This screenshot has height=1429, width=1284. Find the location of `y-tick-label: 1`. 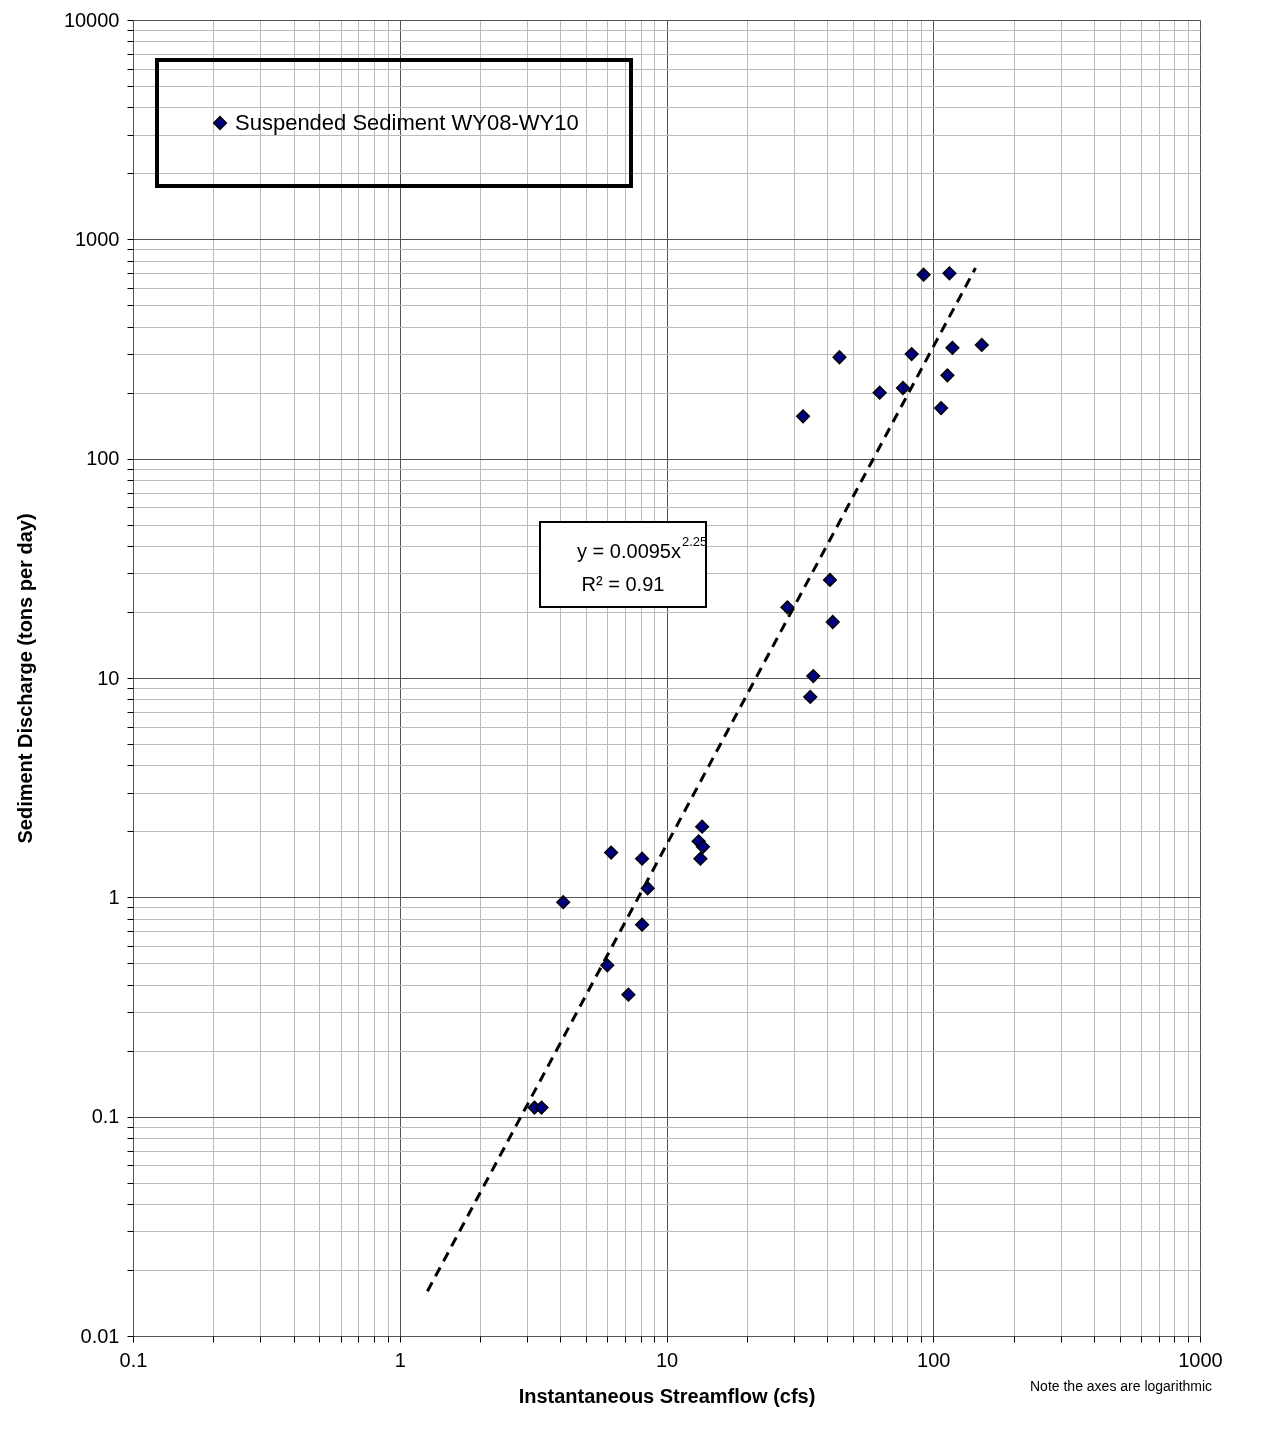

y-tick-label: 1 is located at coordinates (114, 896).